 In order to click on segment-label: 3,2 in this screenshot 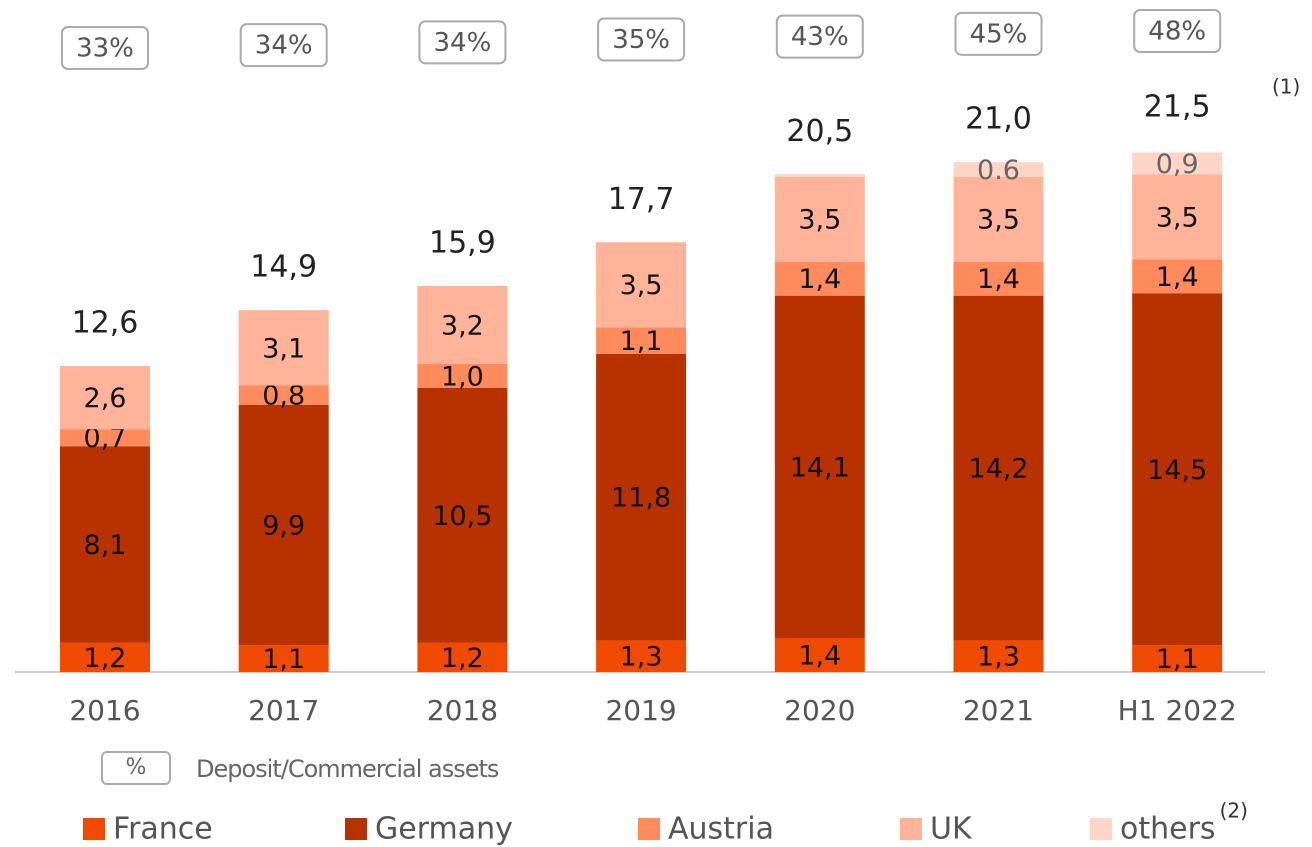, I will do `click(462, 325)`.